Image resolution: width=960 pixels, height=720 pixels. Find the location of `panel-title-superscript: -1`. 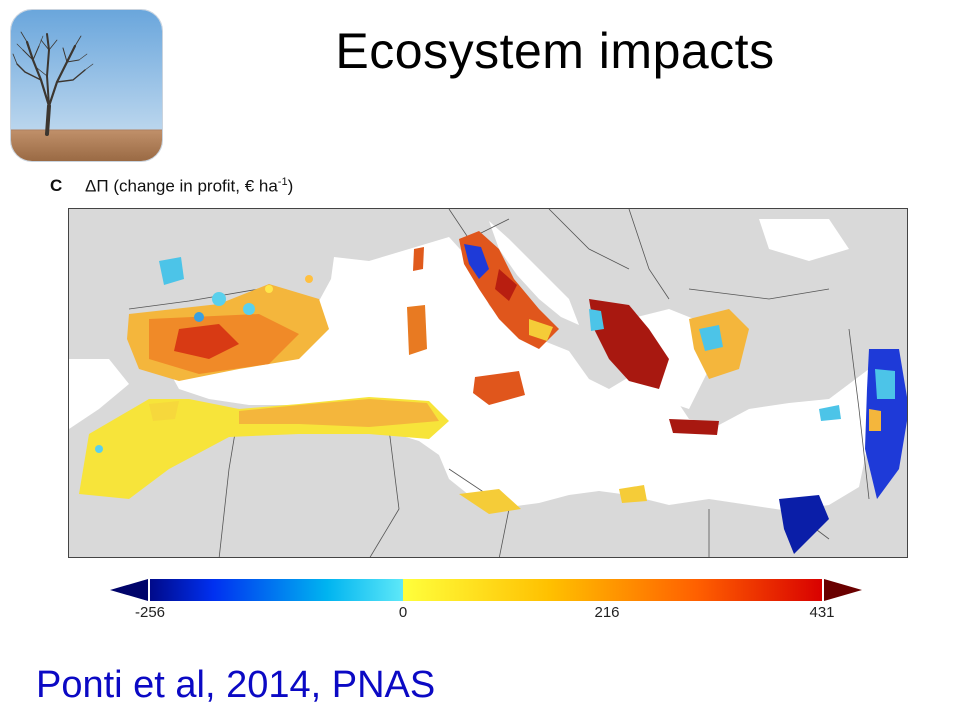

panel-title-superscript: -1 is located at coordinates (282, 182).